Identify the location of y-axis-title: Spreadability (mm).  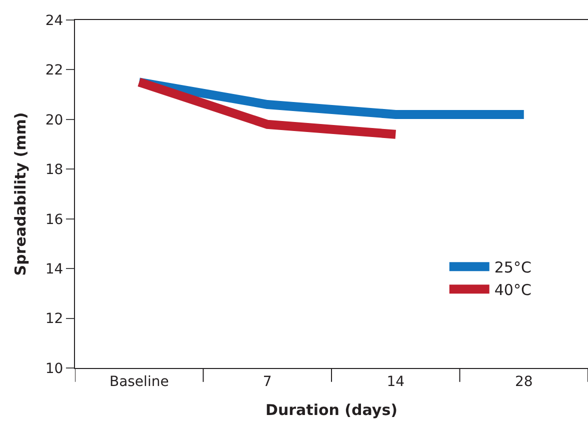
(21, 194).